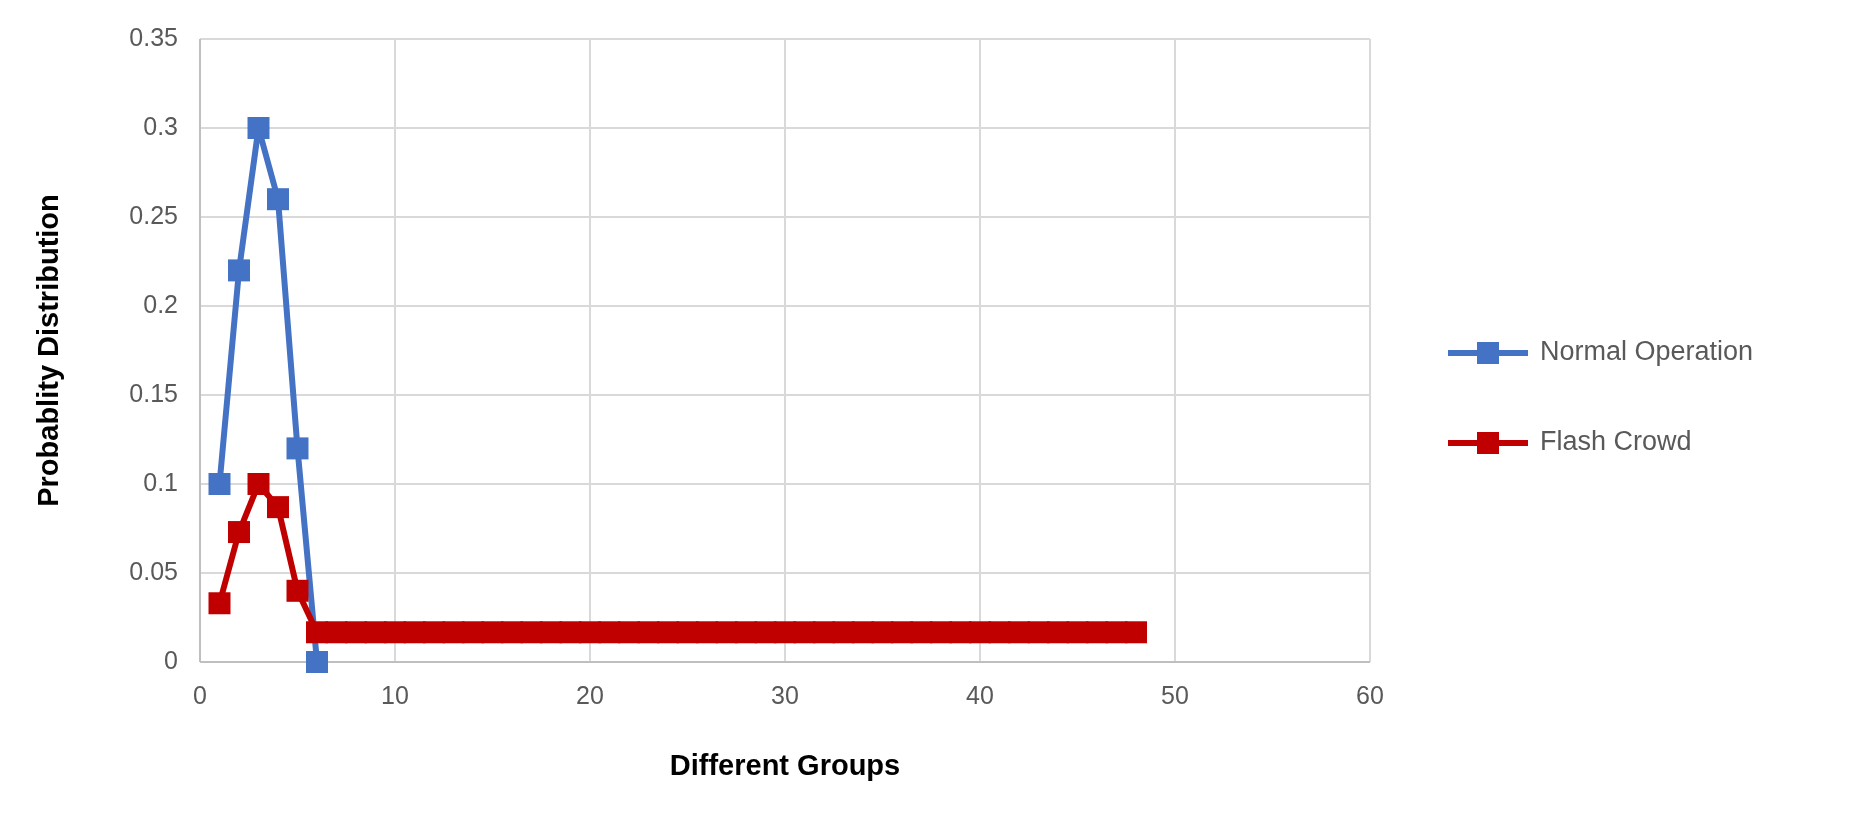 The height and width of the screenshot is (822, 1864). Describe the element at coordinates (48, 350) in the screenshot. I see `y-axis-title: Probablity Distribution` at that location.